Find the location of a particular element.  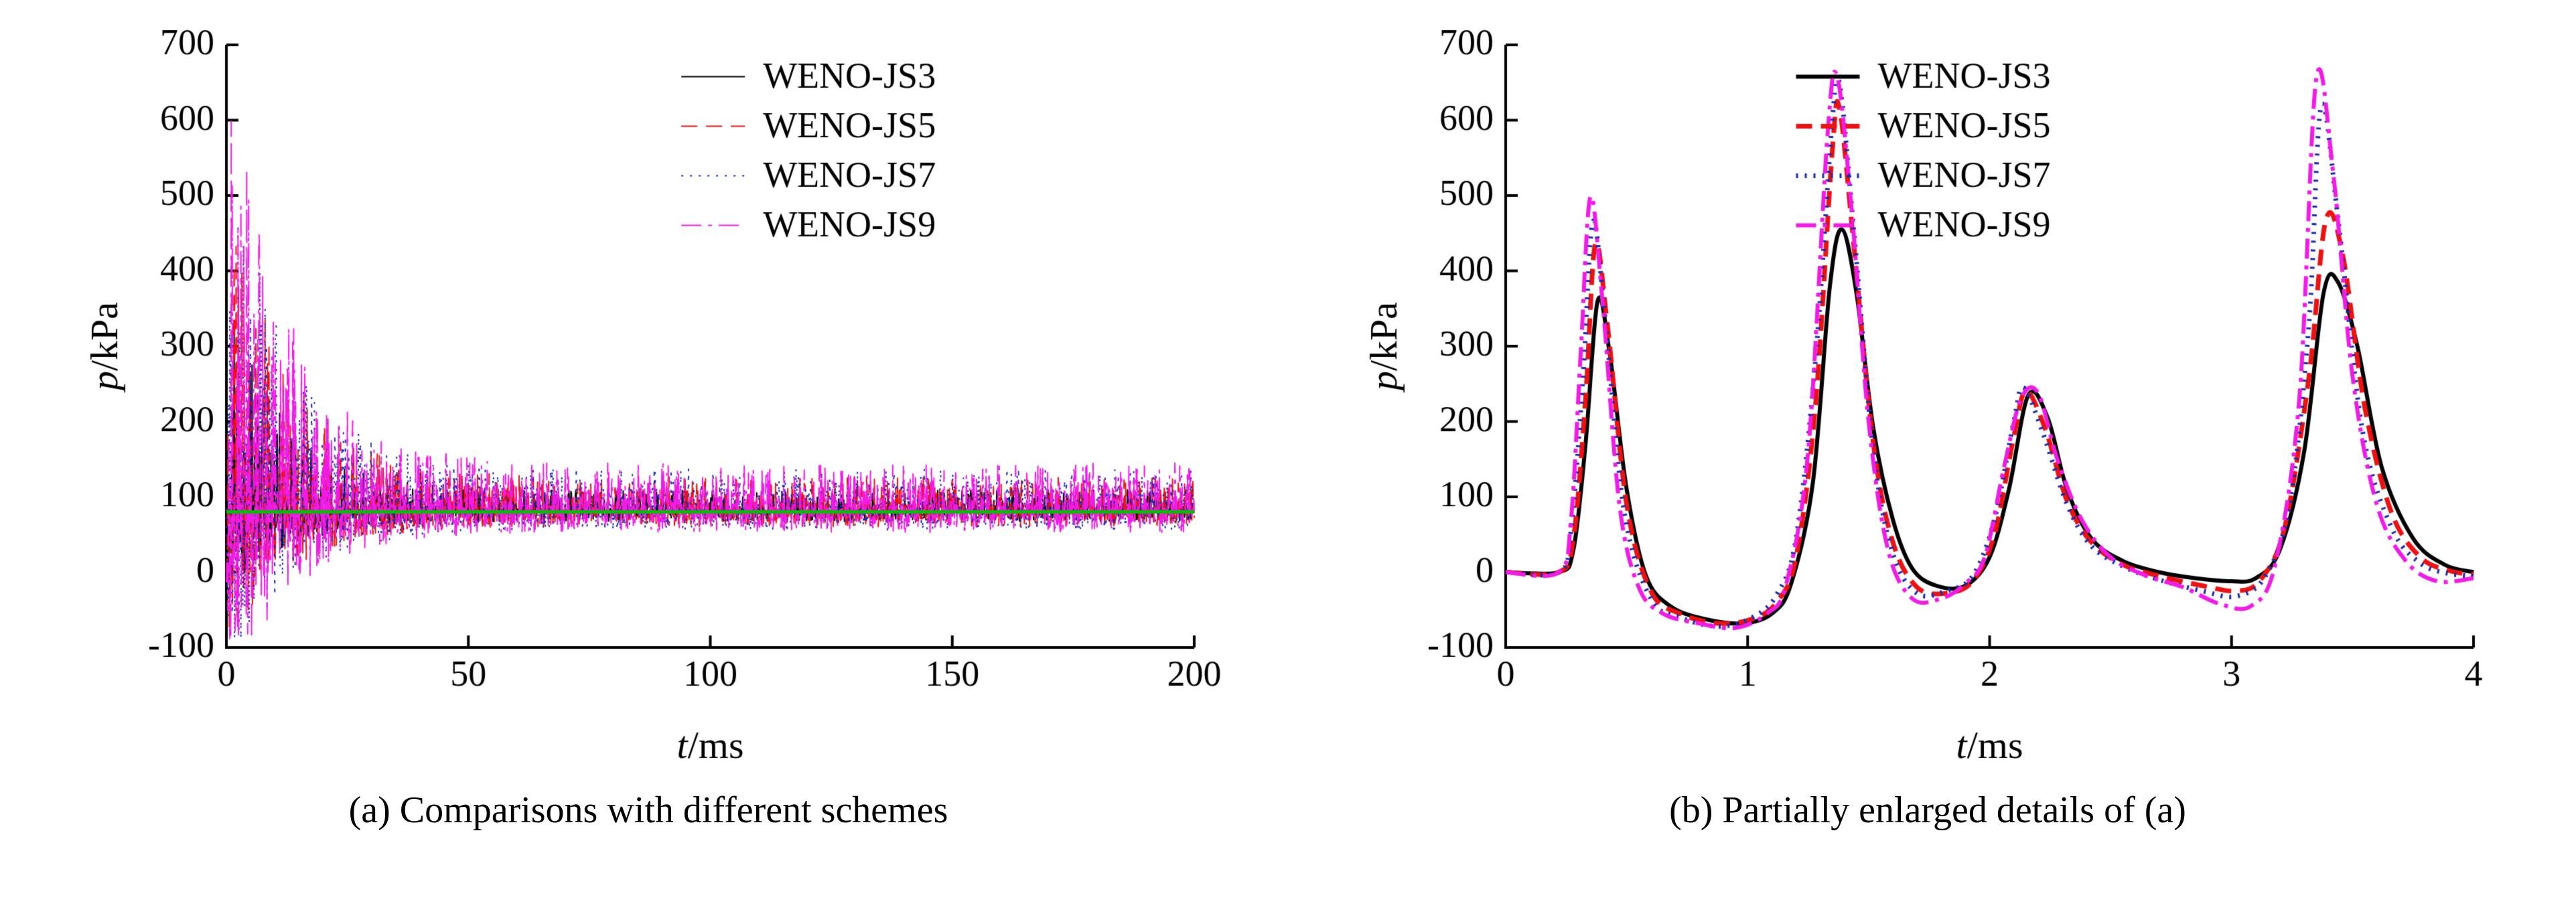

figure-b-caption: (b) Partially enlarged details of (a) is located at coordinates (1927, 810).